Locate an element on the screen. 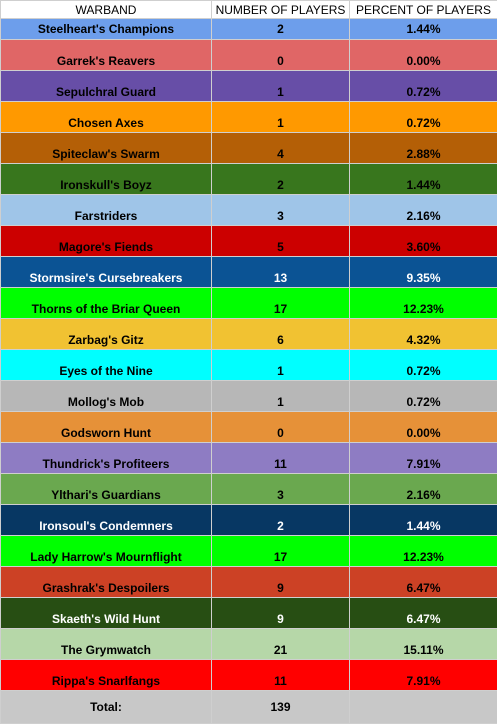 The height and width of the screenshot is (724, 497). percent-cell: 4.32% is located at coordinates (423, 334).